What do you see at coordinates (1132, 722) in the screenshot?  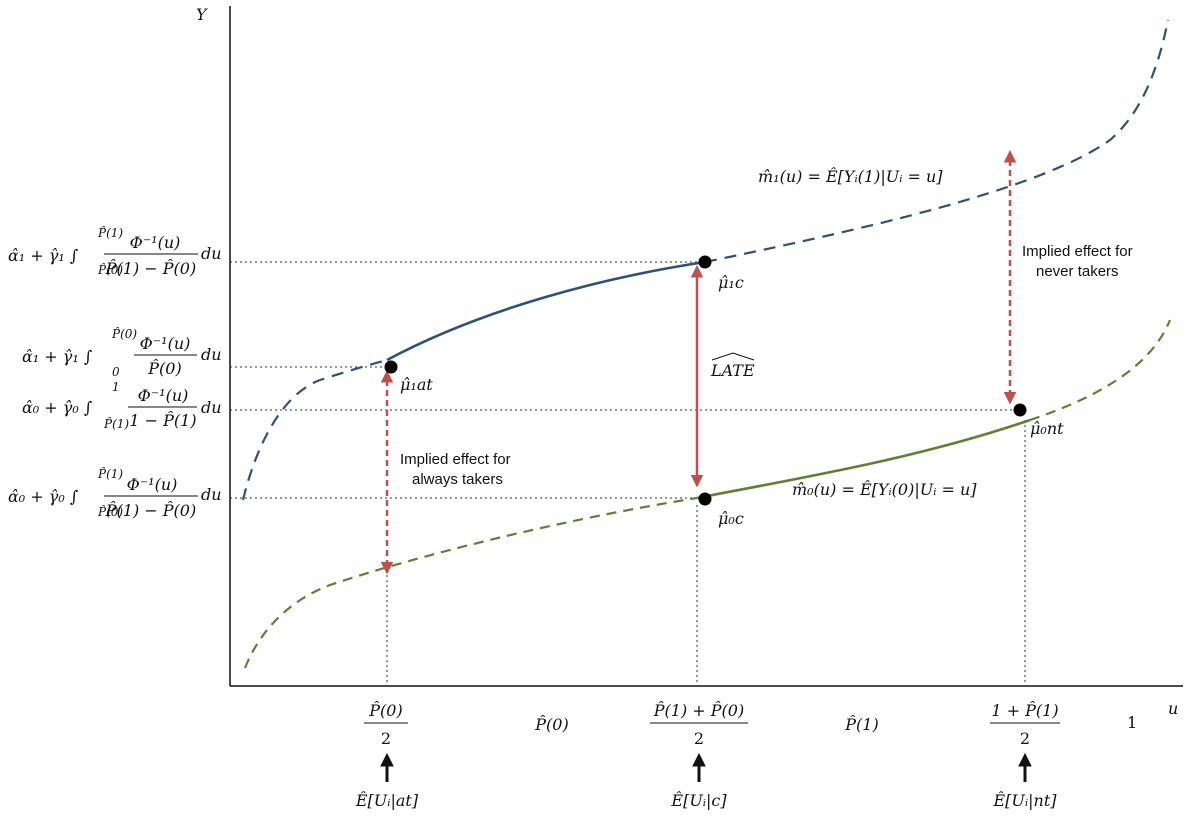 I see `x-axis-end-label: 1` at bounding box center [1132, 722].